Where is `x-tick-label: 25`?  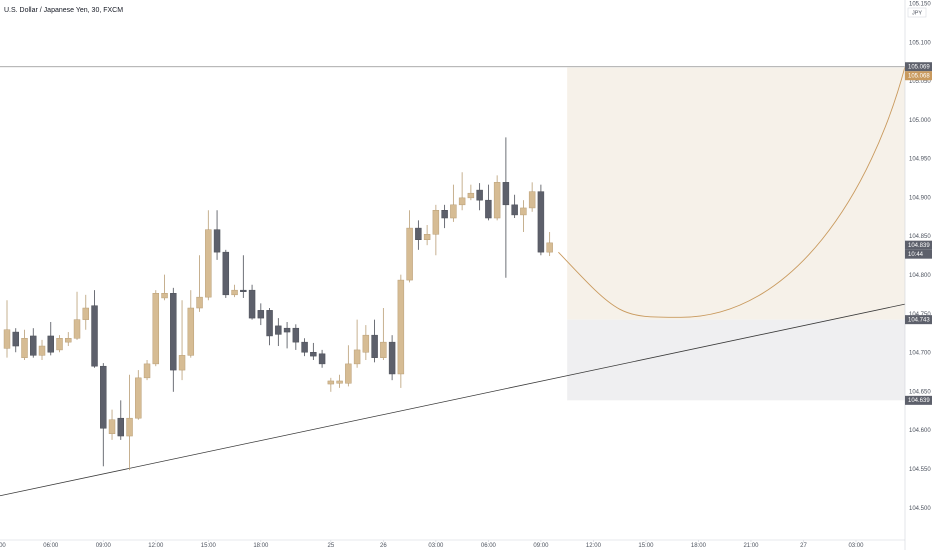 x-tick-label: 25 is located at coordinates (330, 546).